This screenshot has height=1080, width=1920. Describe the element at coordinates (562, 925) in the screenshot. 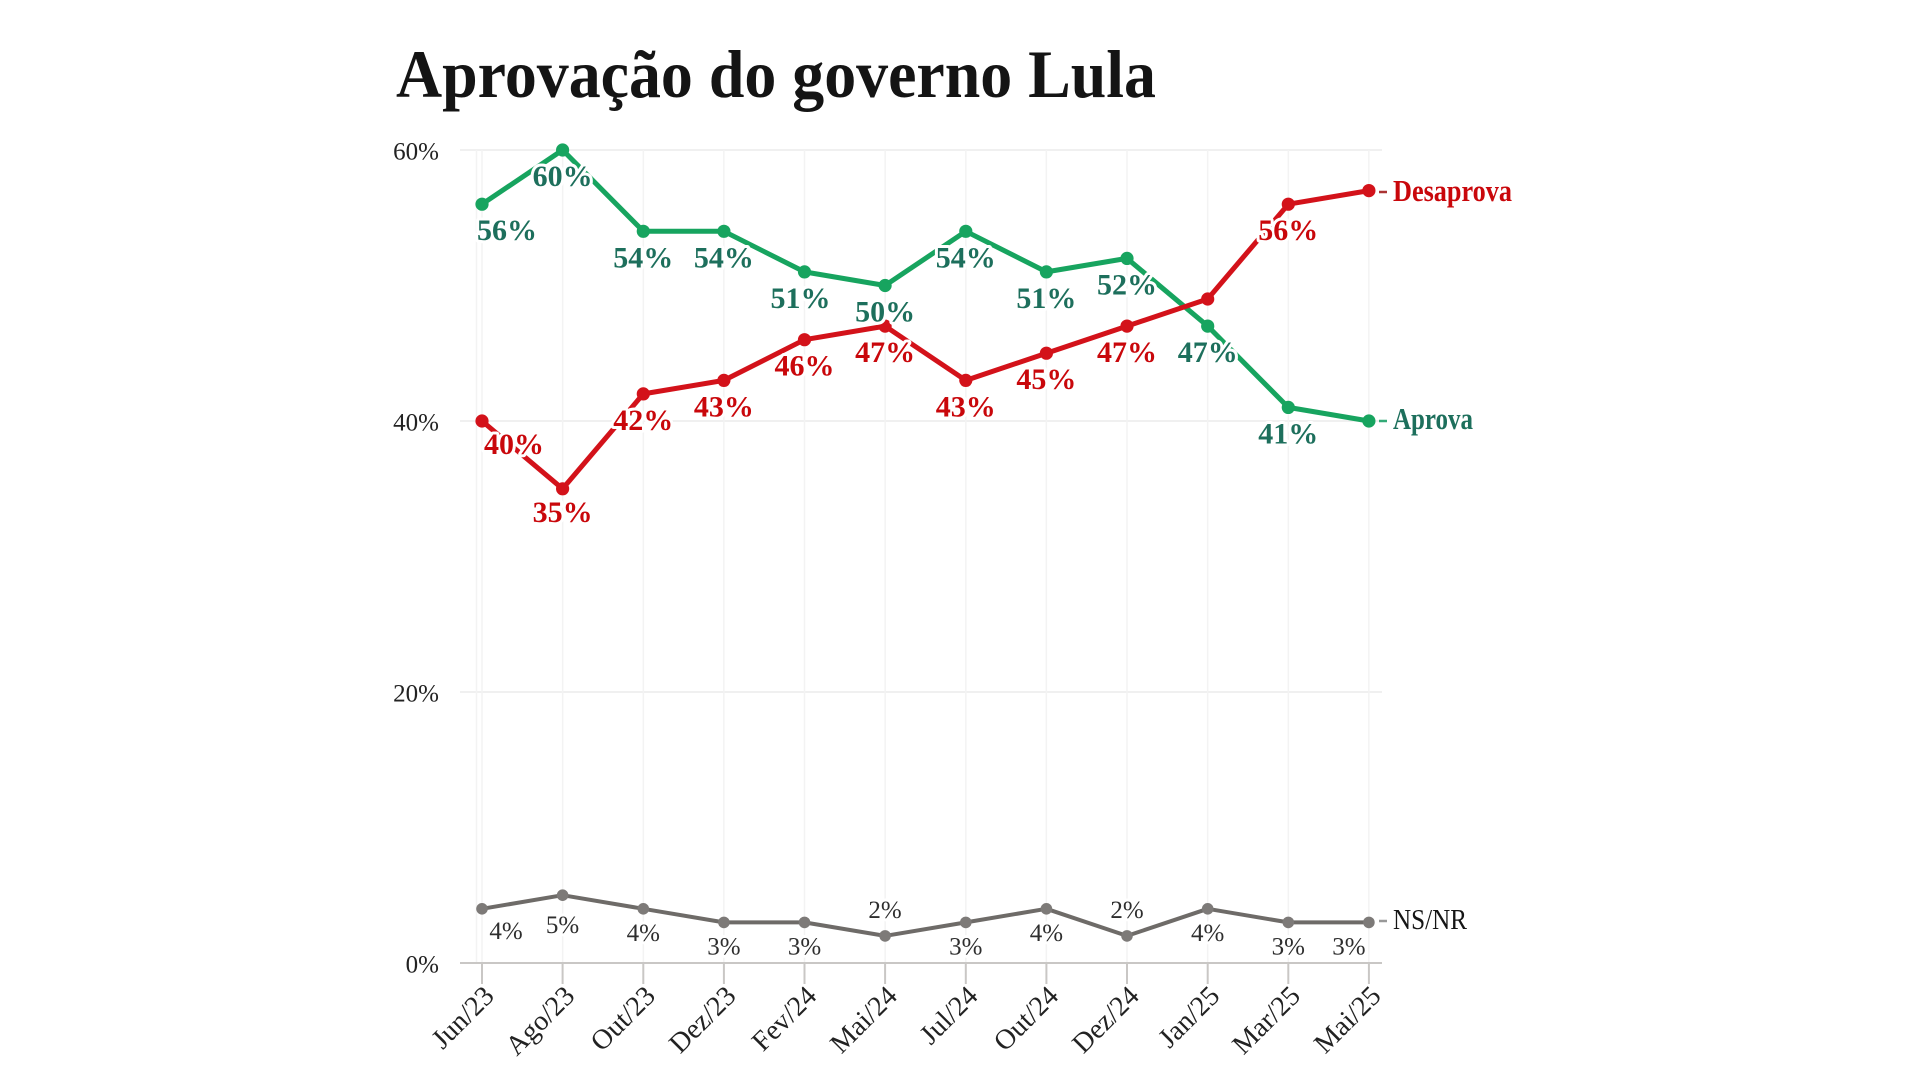

I see `svg-text: 5%` at that location.